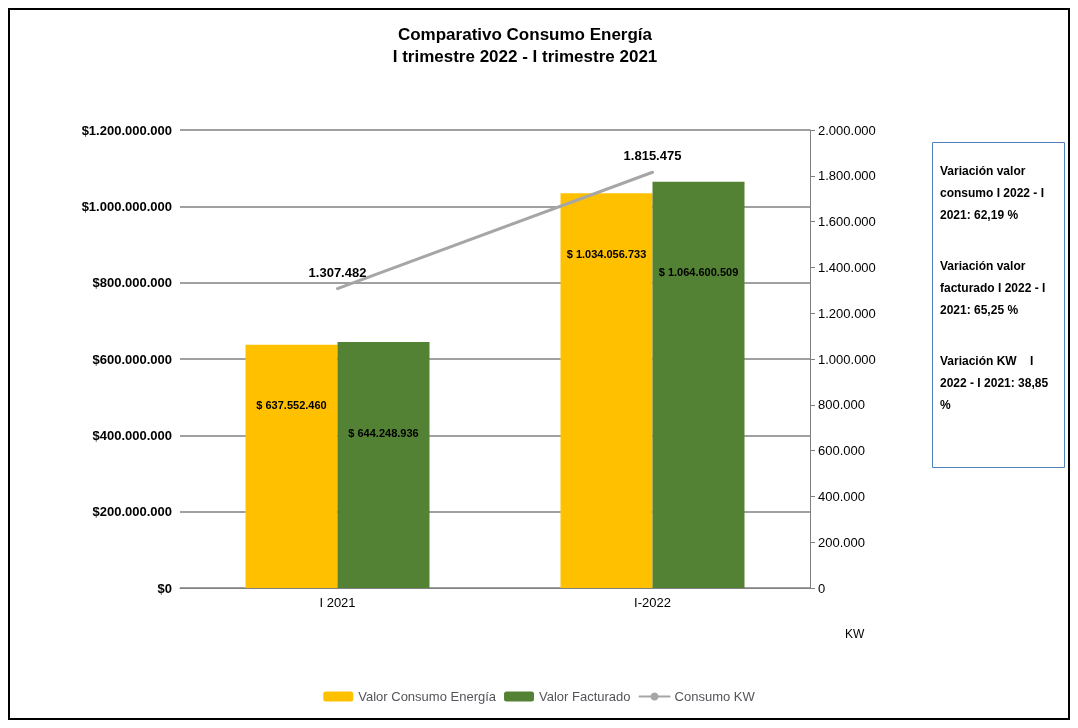  What do you see at coordinates (337, 602) in the screenshot?
I see `x-tick-label: I 2021` at bounding box center [337, 602].